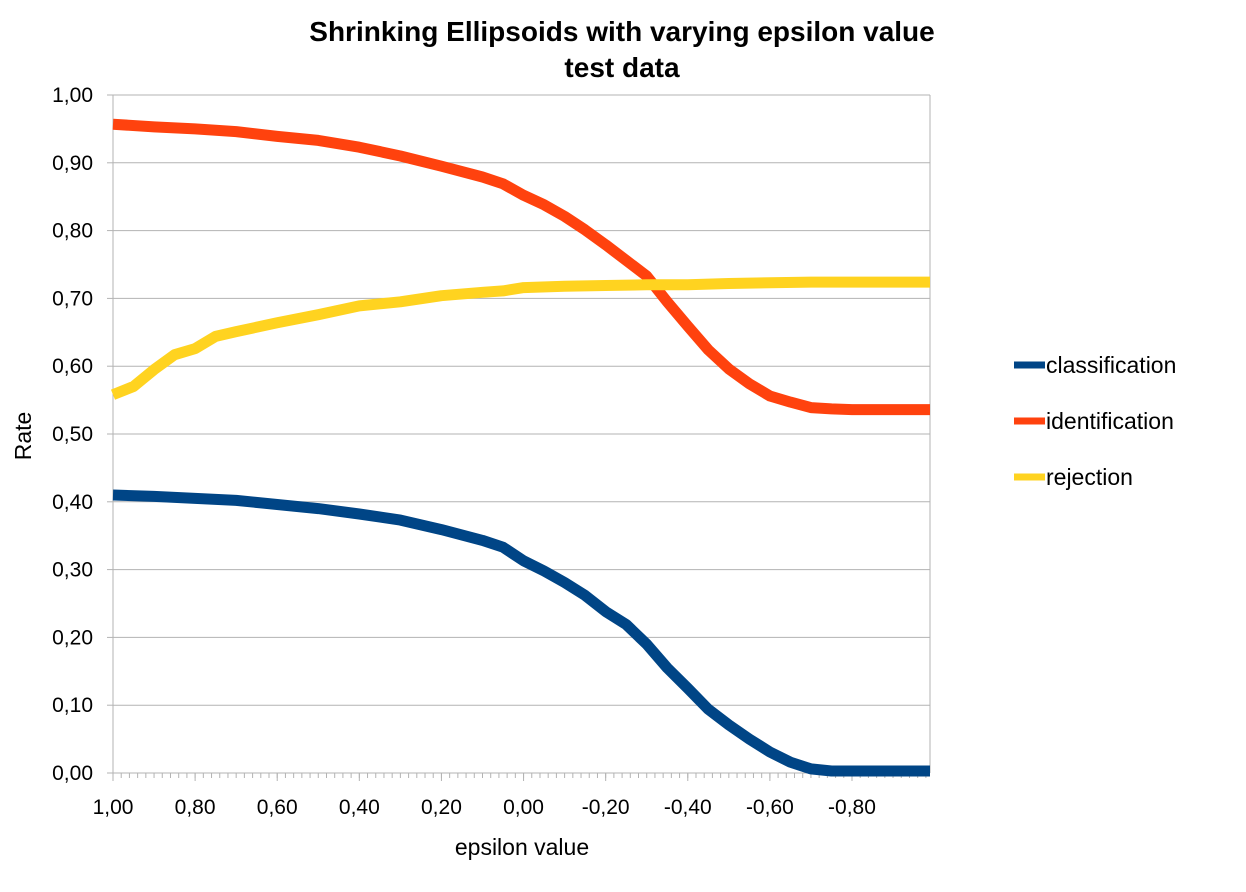  What do you see at coordinates (852, 807) in the screenshot?
I see `x-tick-label: -0,80` at bounding box center [852, 807].